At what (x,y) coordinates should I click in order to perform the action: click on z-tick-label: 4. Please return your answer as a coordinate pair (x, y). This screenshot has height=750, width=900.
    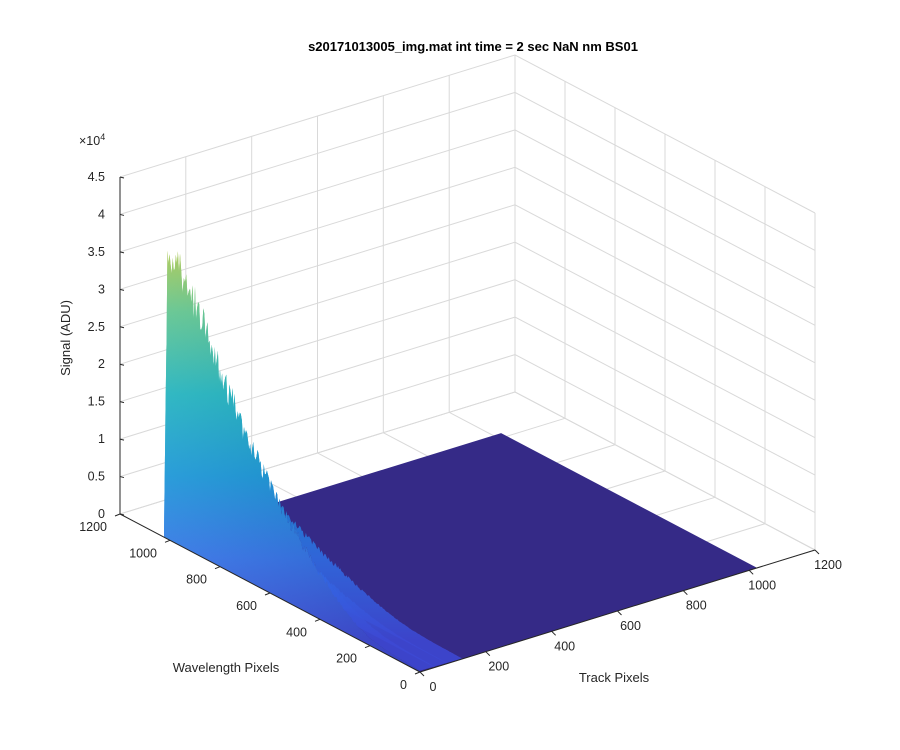
    Looking at the image, I should click on (101, 214).